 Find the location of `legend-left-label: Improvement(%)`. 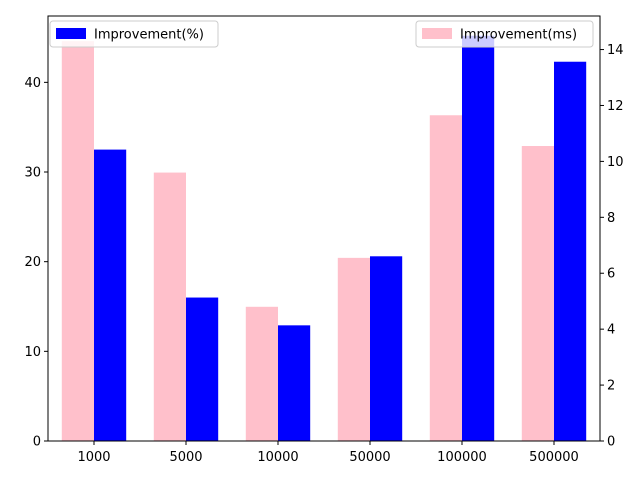

legend-left-label: Improvement(%) is located at coordinates (149, 35).